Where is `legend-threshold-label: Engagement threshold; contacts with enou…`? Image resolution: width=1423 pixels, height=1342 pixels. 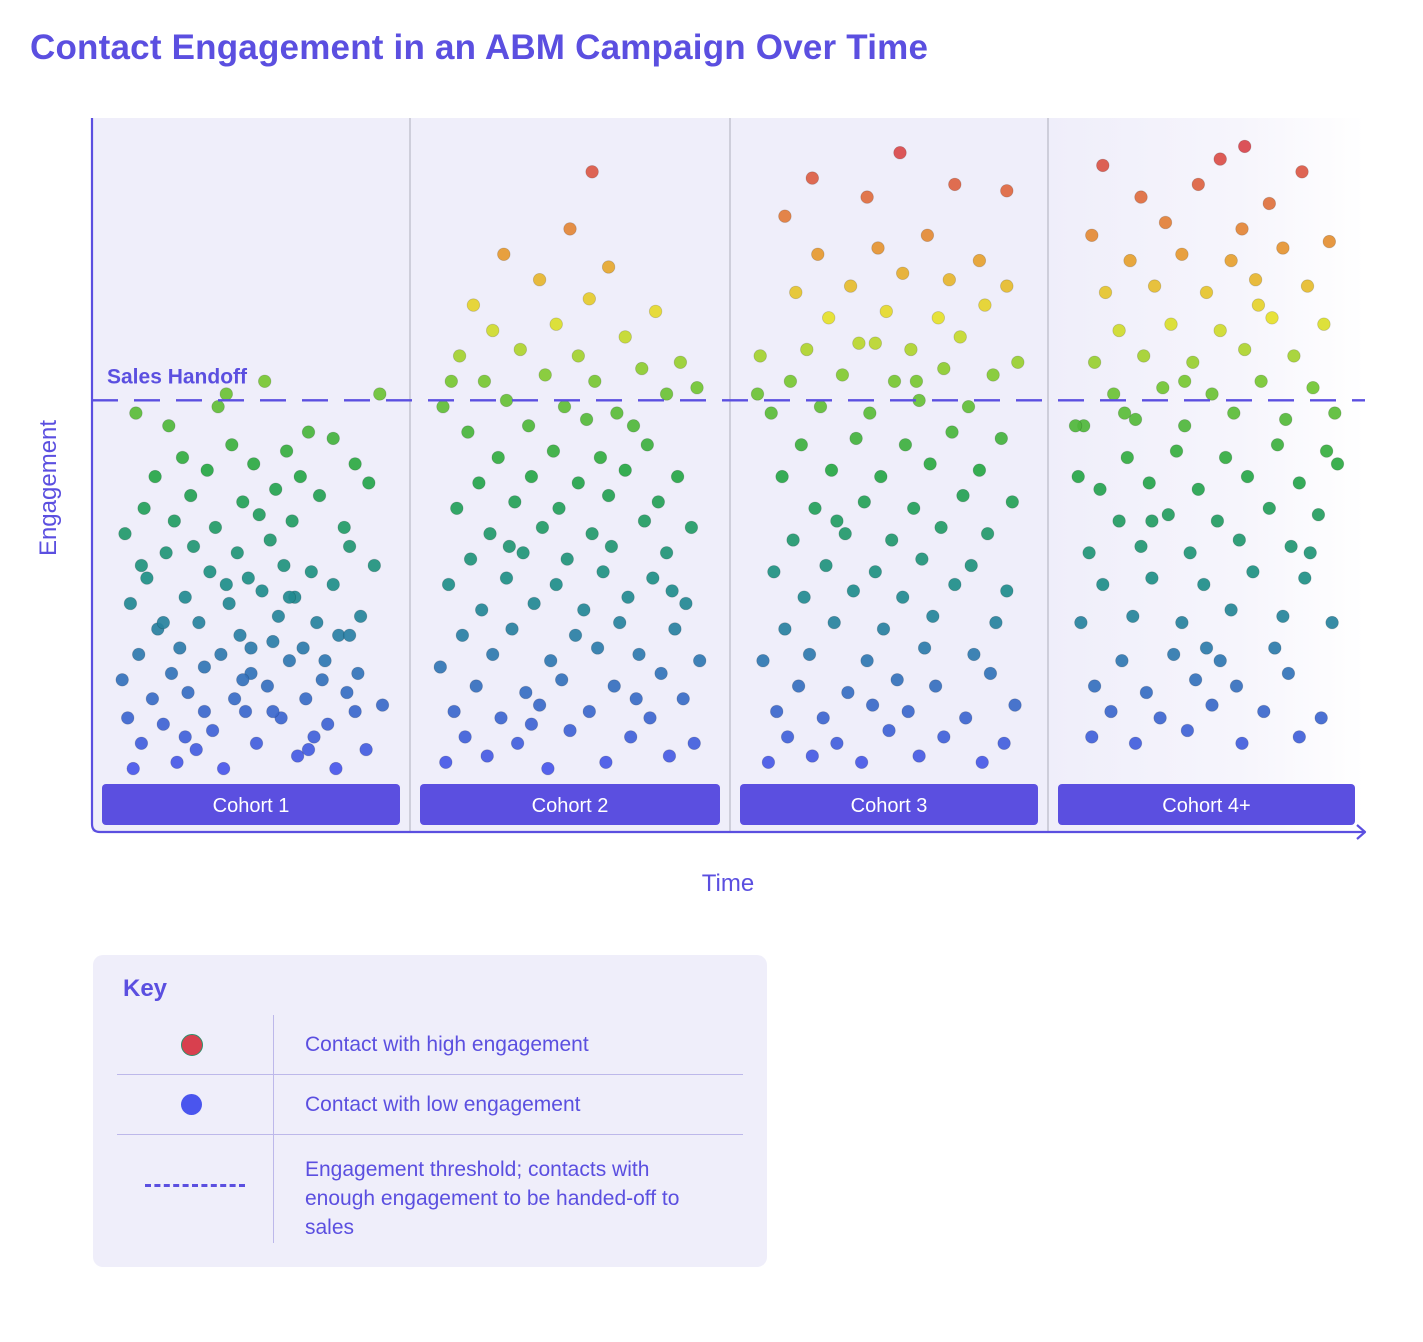
legend-threshold-label: Engagement threshold; contacts with enou… is located at coordinates (492, 1198).